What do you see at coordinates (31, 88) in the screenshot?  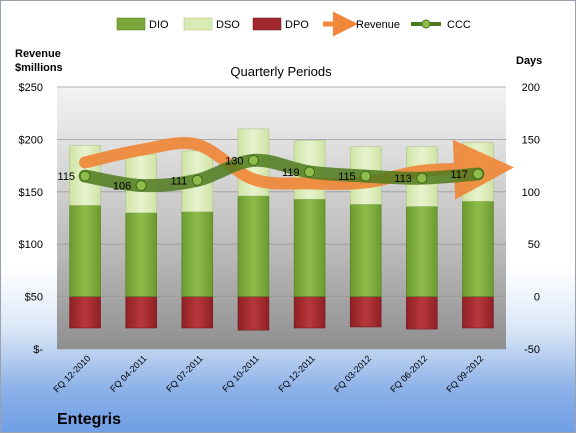 I see `left-tick-label: $250` at bounding box center [31, 88].